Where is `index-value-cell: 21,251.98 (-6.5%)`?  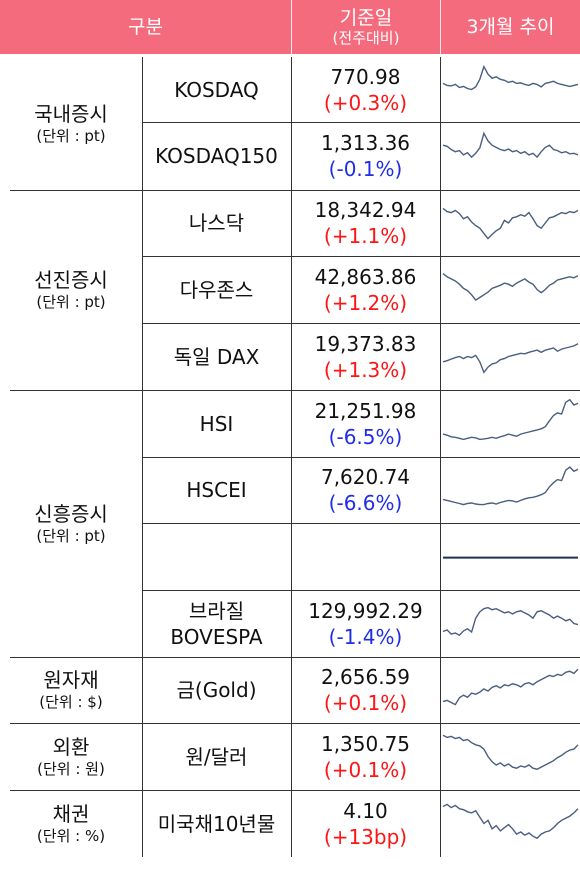 index-value-cell: 21,251.98 (-6.5%) is located at coordinates (365, 423).